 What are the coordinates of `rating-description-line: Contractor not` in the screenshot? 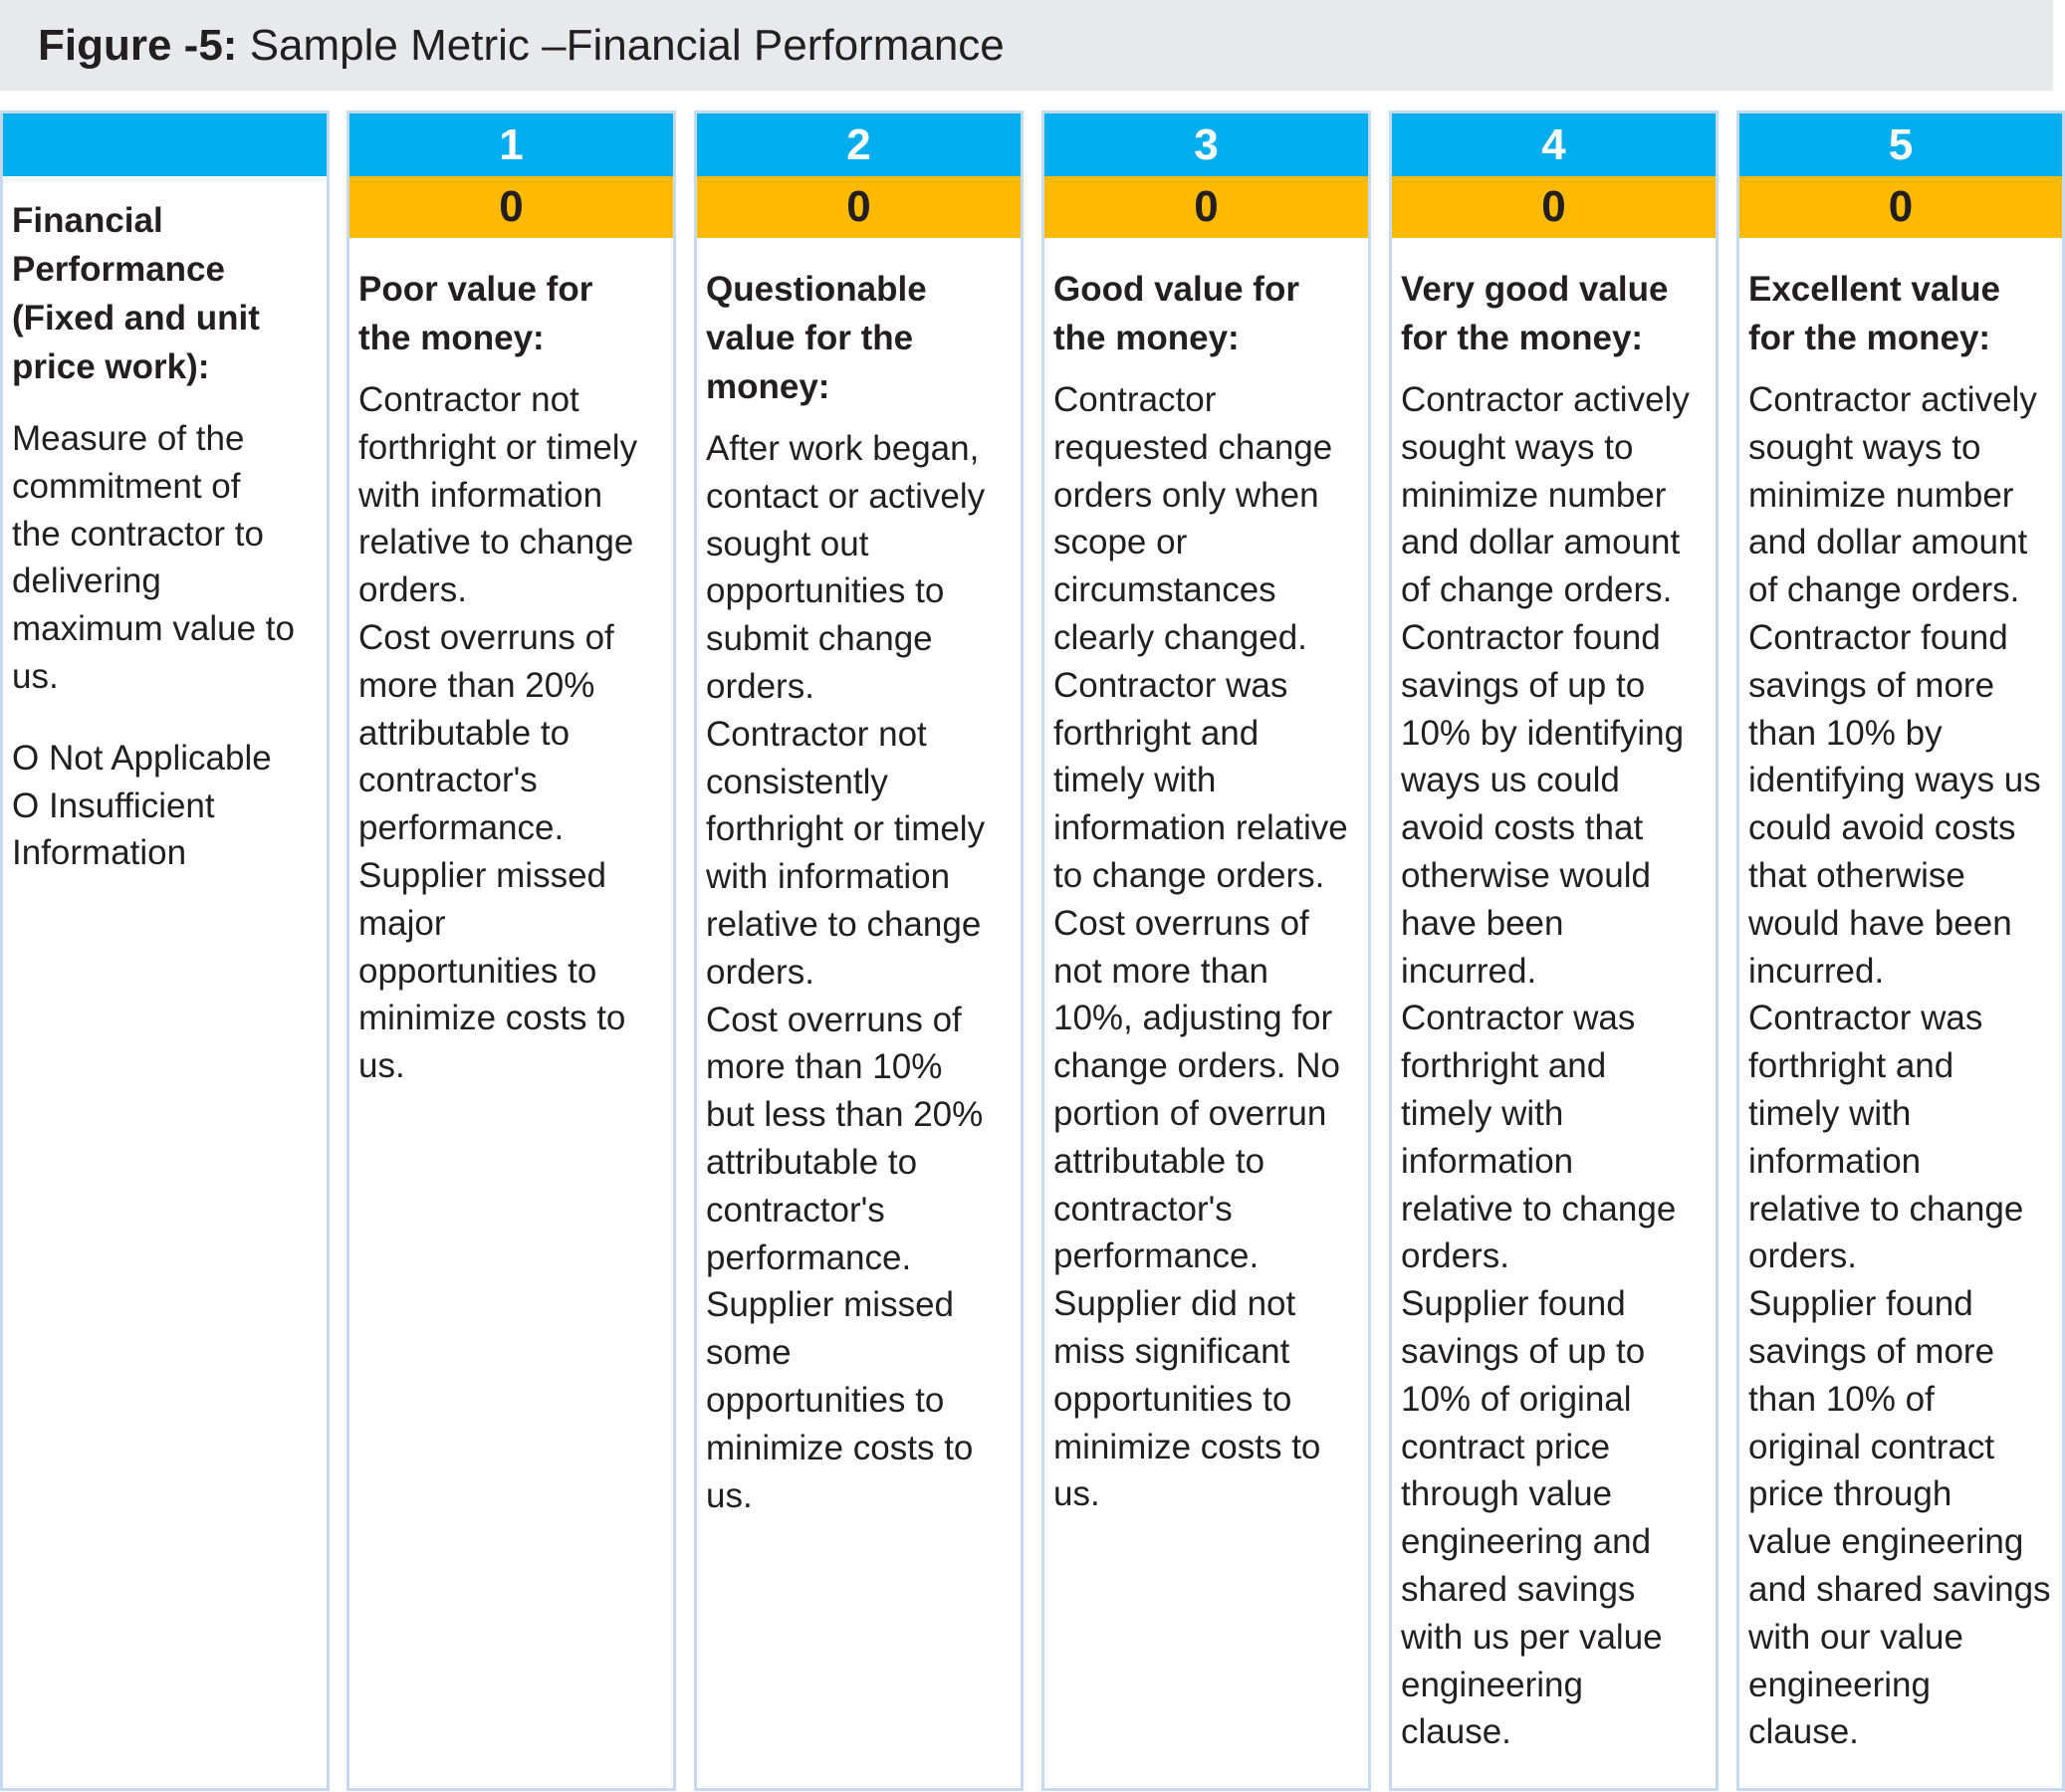 It's located at (817, 734).